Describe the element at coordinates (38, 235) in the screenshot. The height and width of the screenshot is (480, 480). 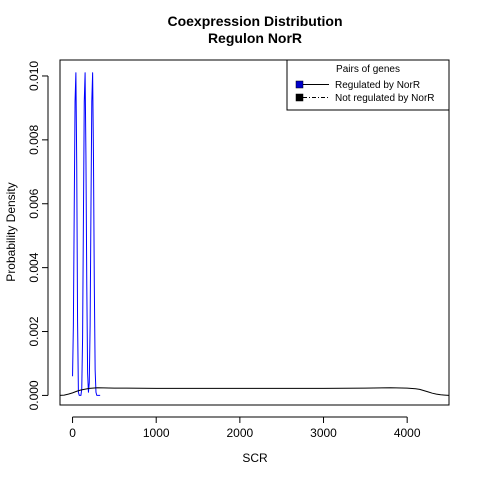
I see `y-axis: 0.000 0.002 0.004 0.006 0.008 0.010` at that location.